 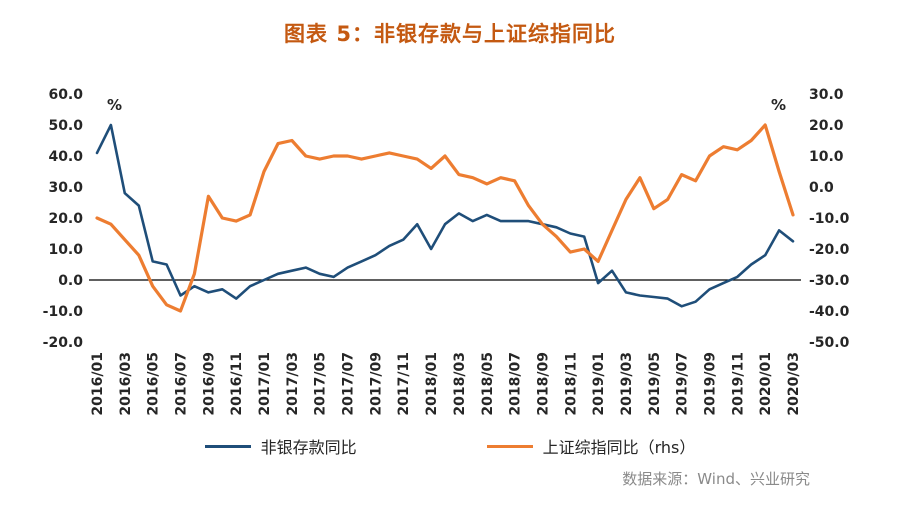 What do you see at coordinates (376, 384) in the screenshot?
I see `svg-text: 2017/09` at bounding box center [376, 384].